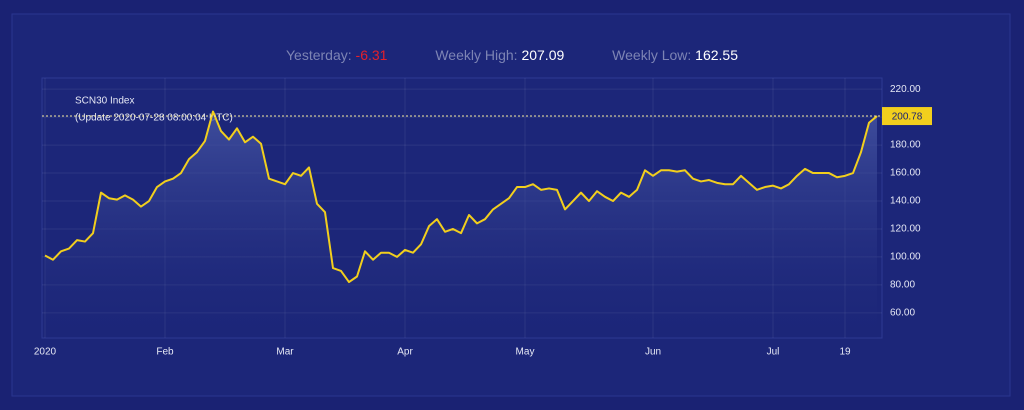 This screenshot has height=410, width=1024. Describe the element at coordinates (104, 101) in the screenshot. I see `chart-title: SCN30 Index` at that location.